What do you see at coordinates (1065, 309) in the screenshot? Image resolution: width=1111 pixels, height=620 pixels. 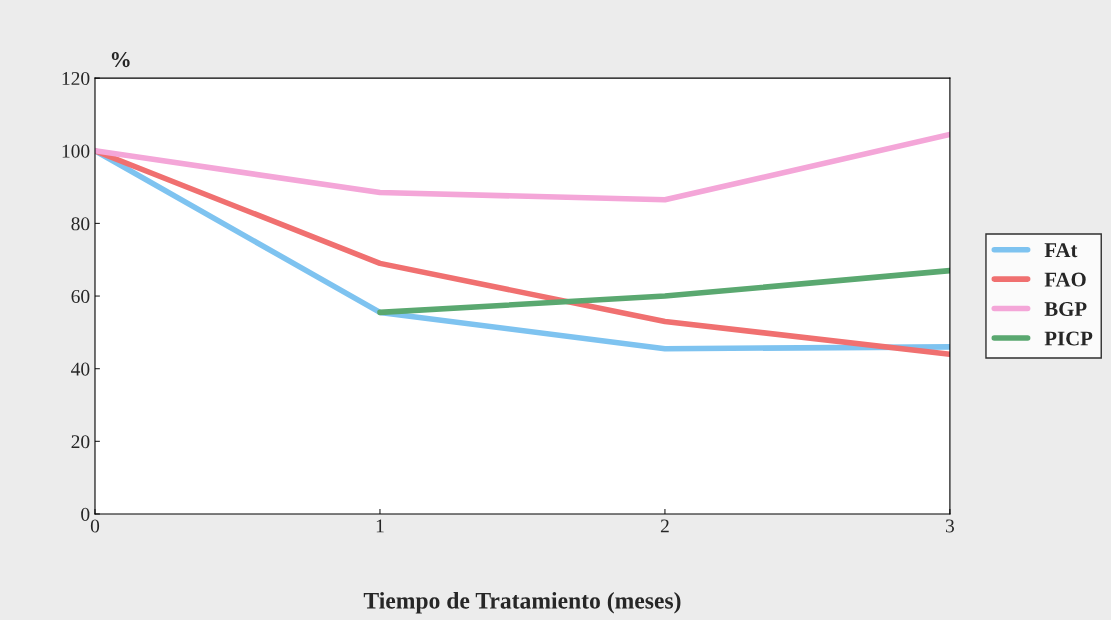 I see `legend-label: BGP` at bounding box center [1065, 309].